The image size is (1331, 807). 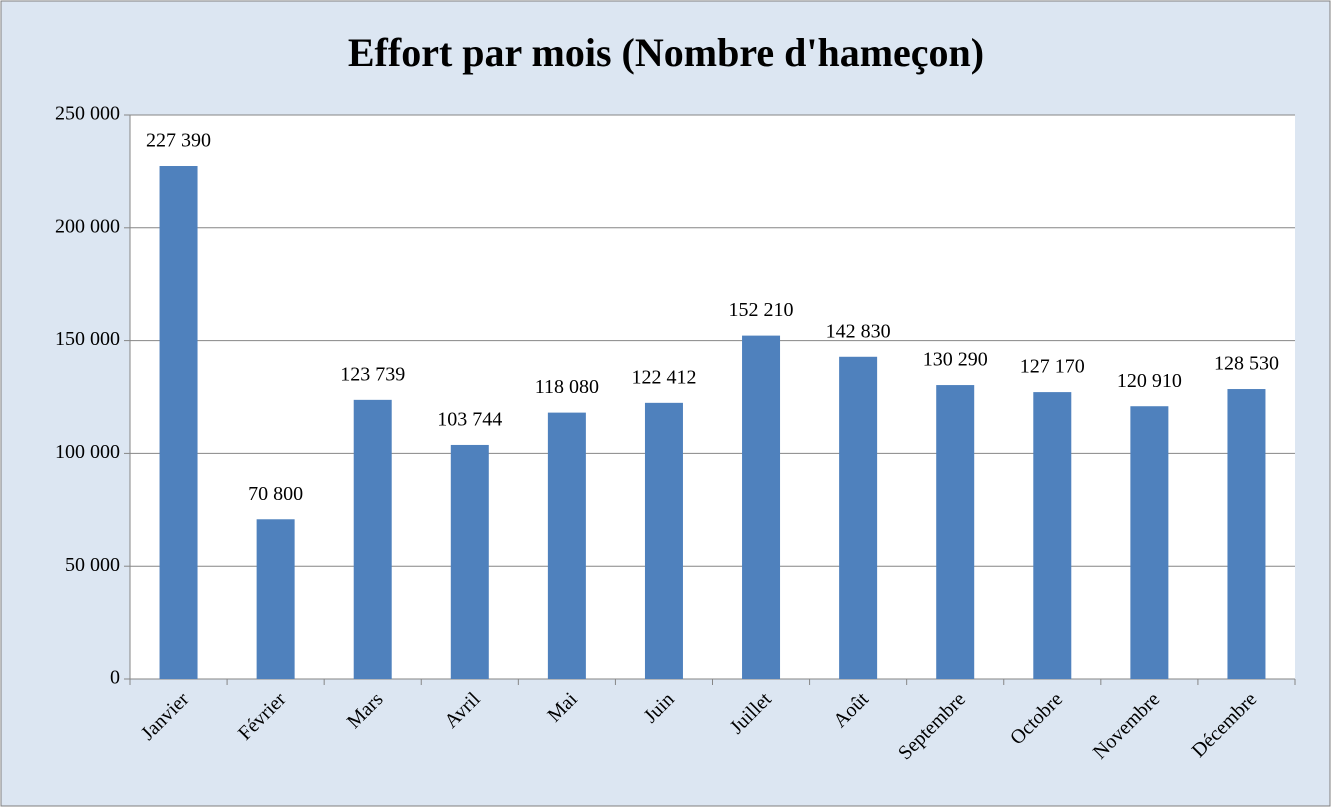 I want to click on y-tick-label: 0, so click(x=115, y=678).